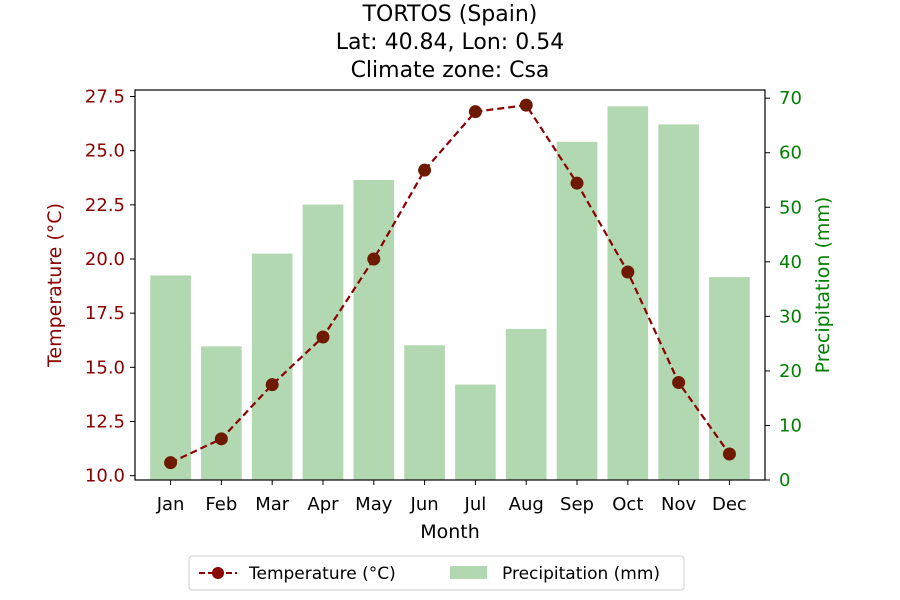  What do you see at coordinates (784, 480) in the screenshot?
I see `right-y-tick-label: 0` at bounding box center [784, 480].